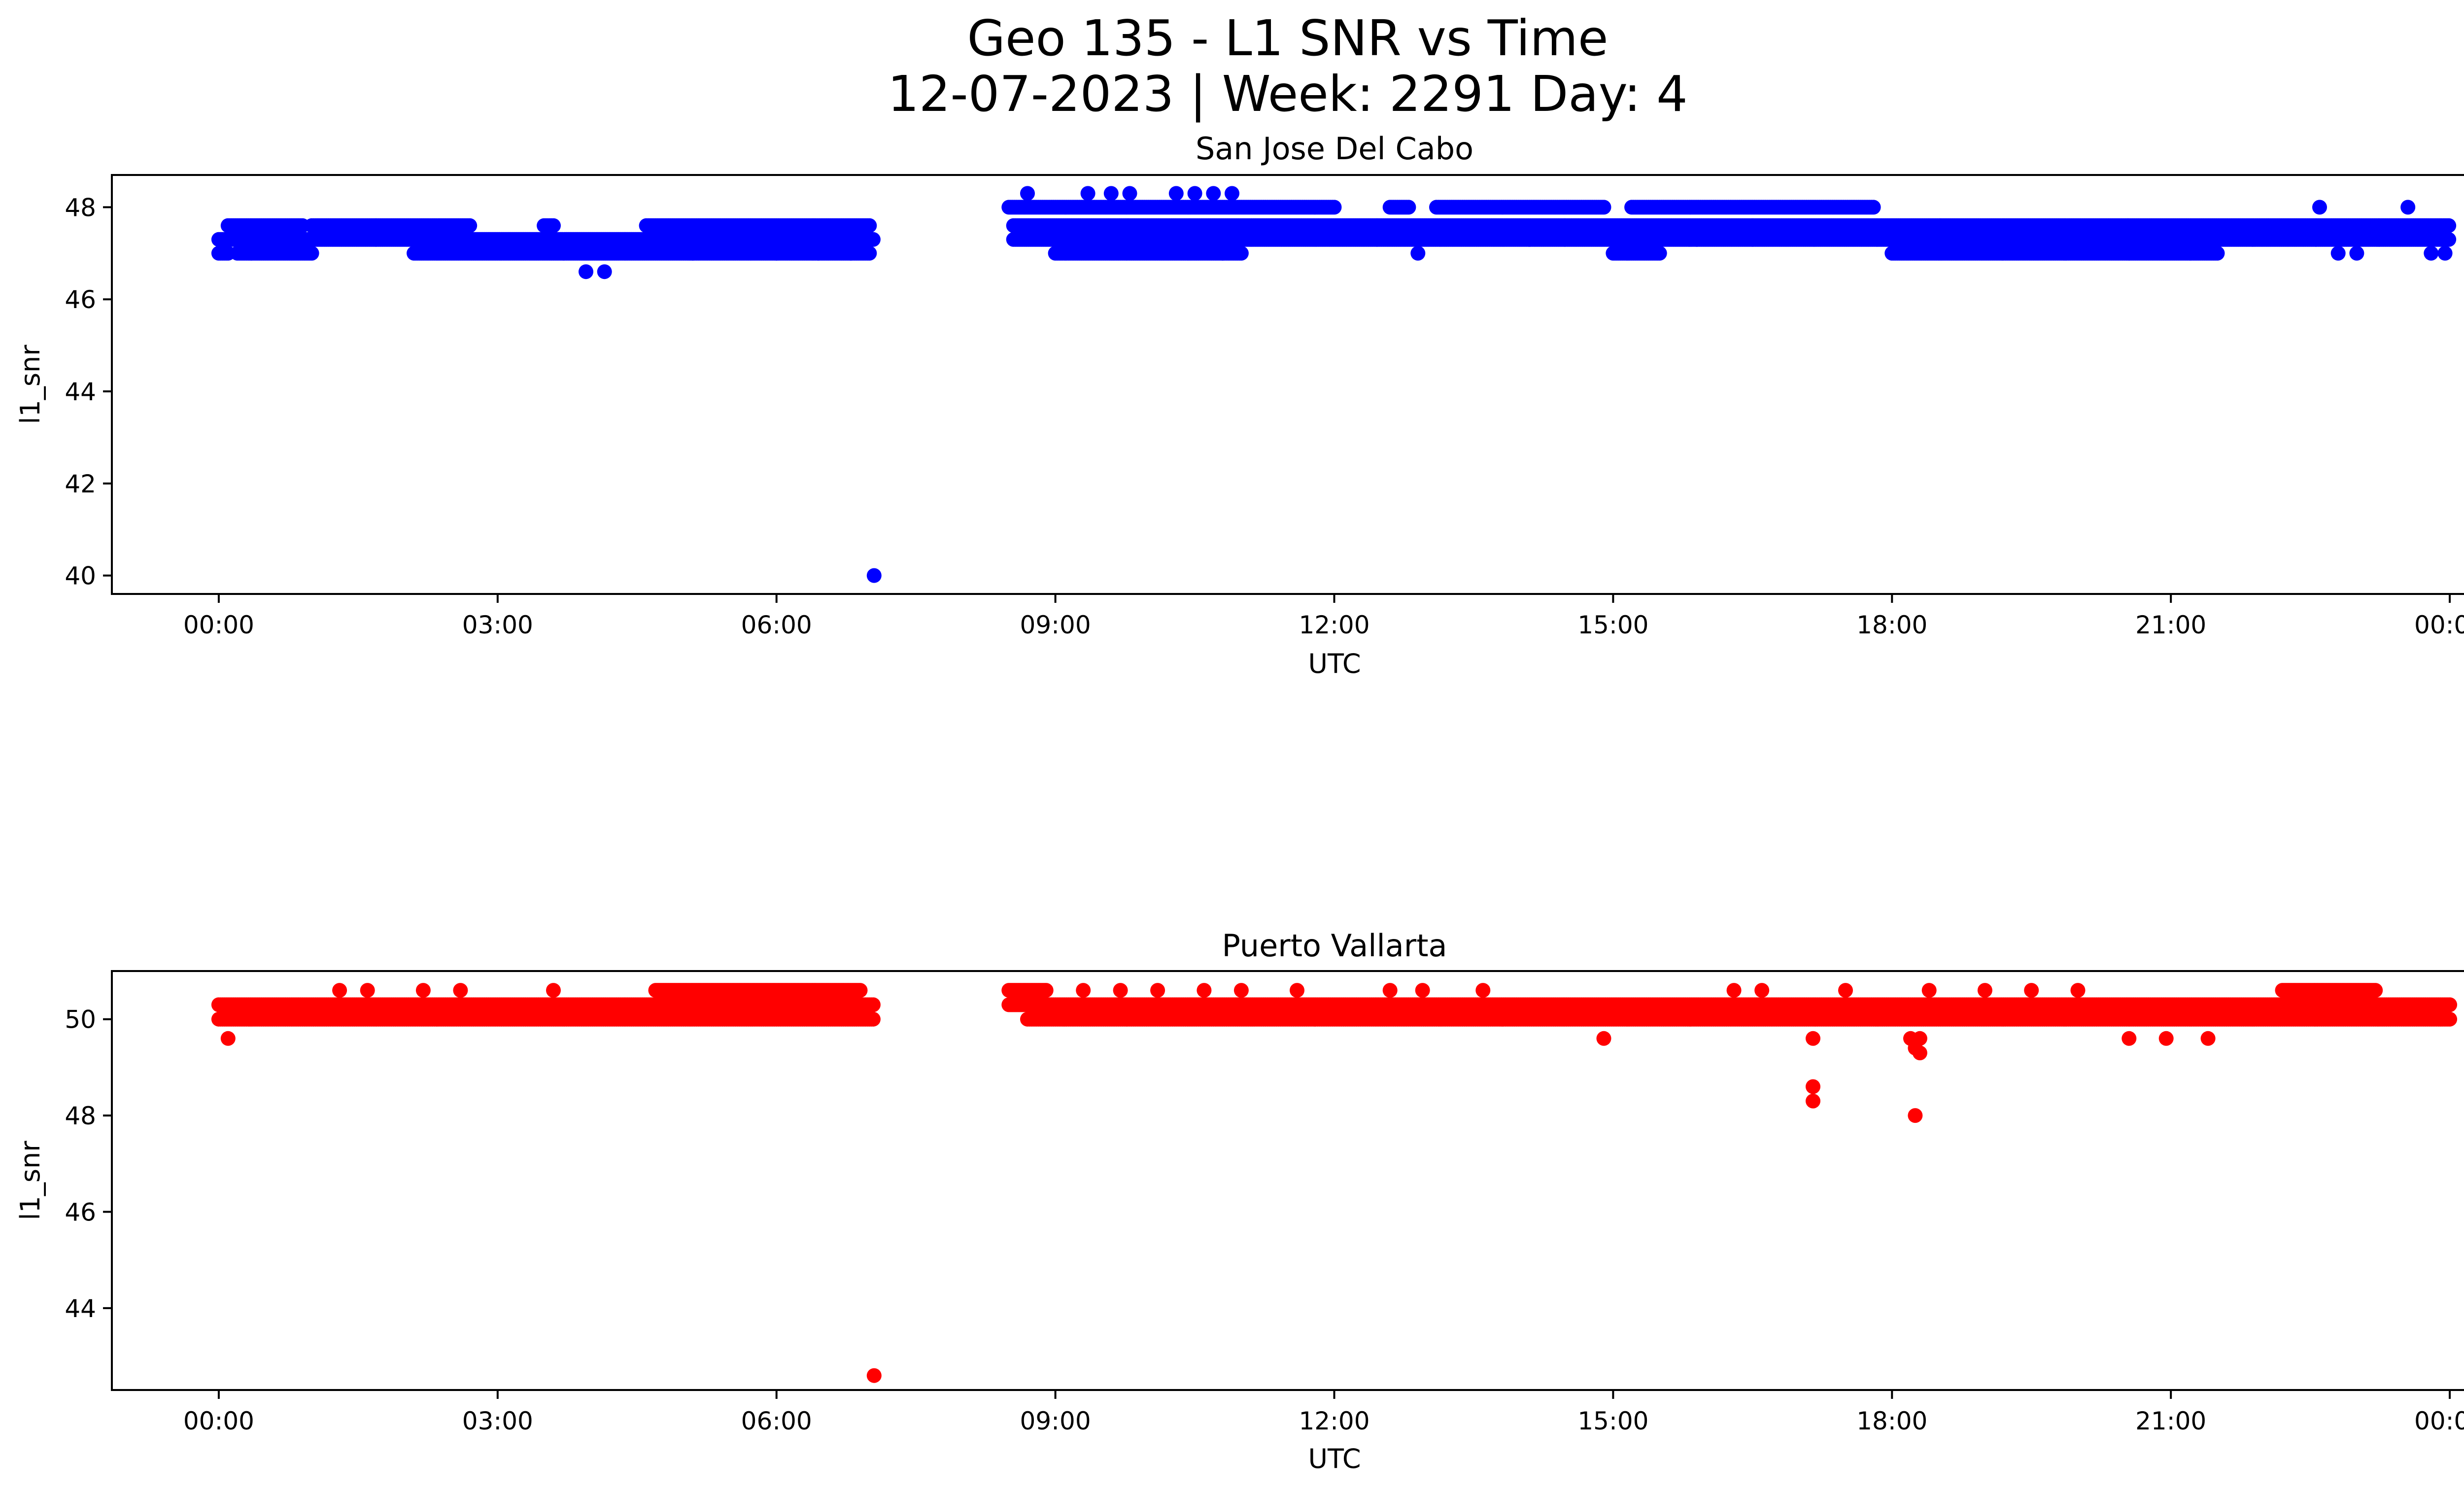 The image size is (2464, 1495). What do you see at coordinates (1891, 625) in the screenshot?
I see `x-tick-label: 18:00` at bounding box center [1891, 625].